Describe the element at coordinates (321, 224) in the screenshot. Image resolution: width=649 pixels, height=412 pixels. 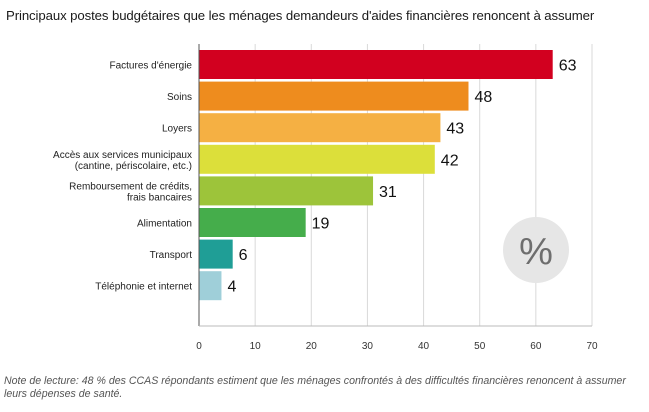
I see `bar-value-label: 19` at that location.